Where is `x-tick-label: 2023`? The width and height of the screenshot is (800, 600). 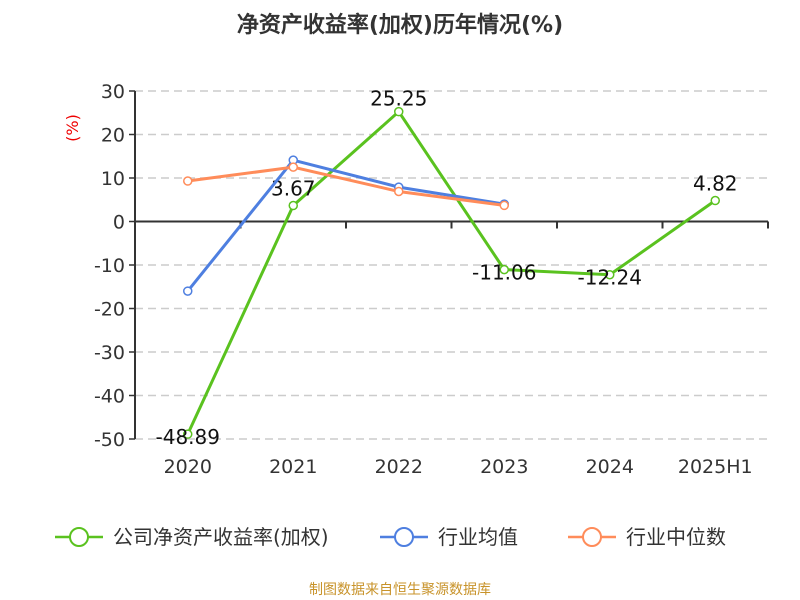 x-tick-label: 2023 is located at coordinates (504, 467).